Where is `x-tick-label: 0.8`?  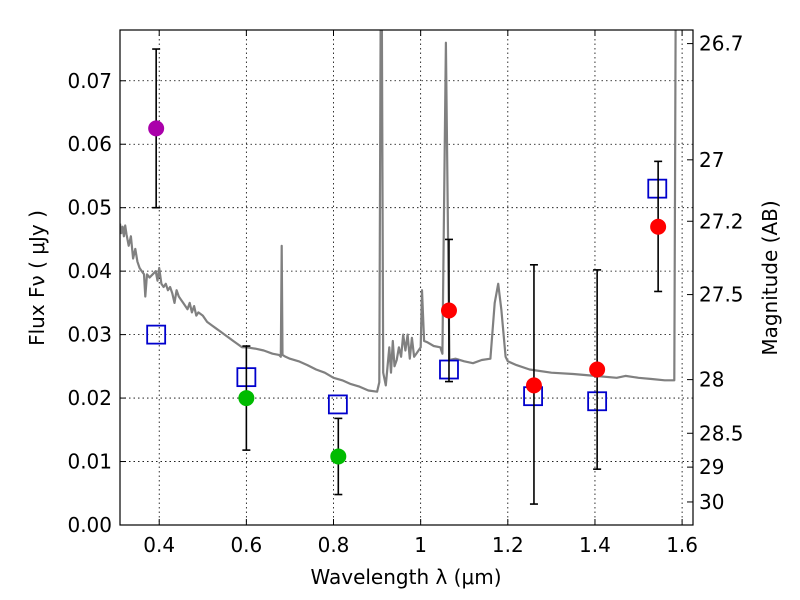
x-tick-label: 0.8 is located at coordinates (334, 545).